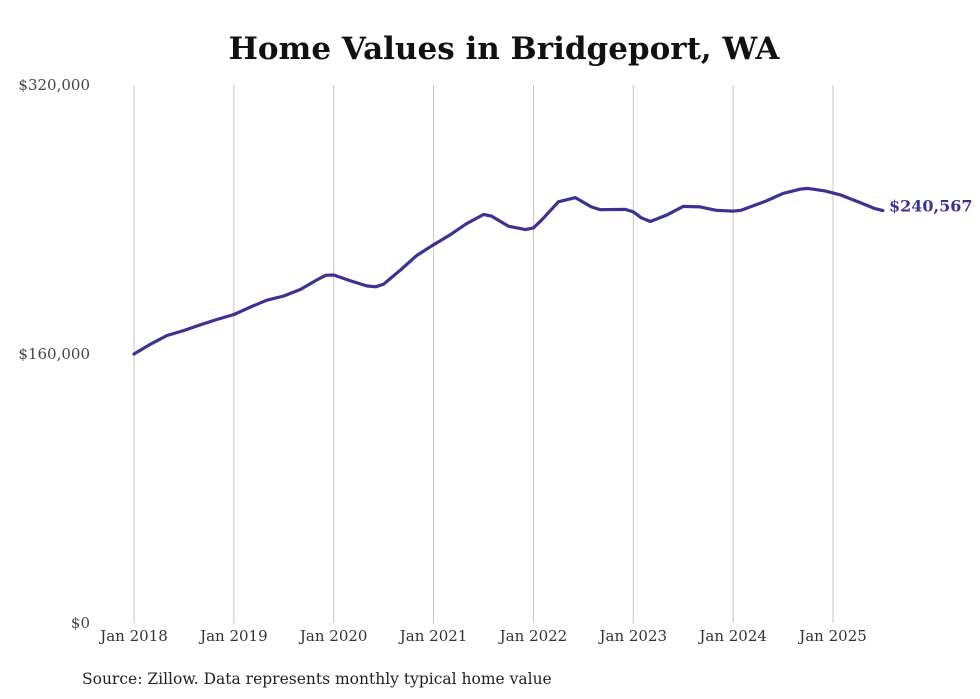 The height and width of the screenshot is (699, 980). Describe the element at coordinates (54, 85) in the screenshot. I see `y-tick-label: $320,000` at that location.